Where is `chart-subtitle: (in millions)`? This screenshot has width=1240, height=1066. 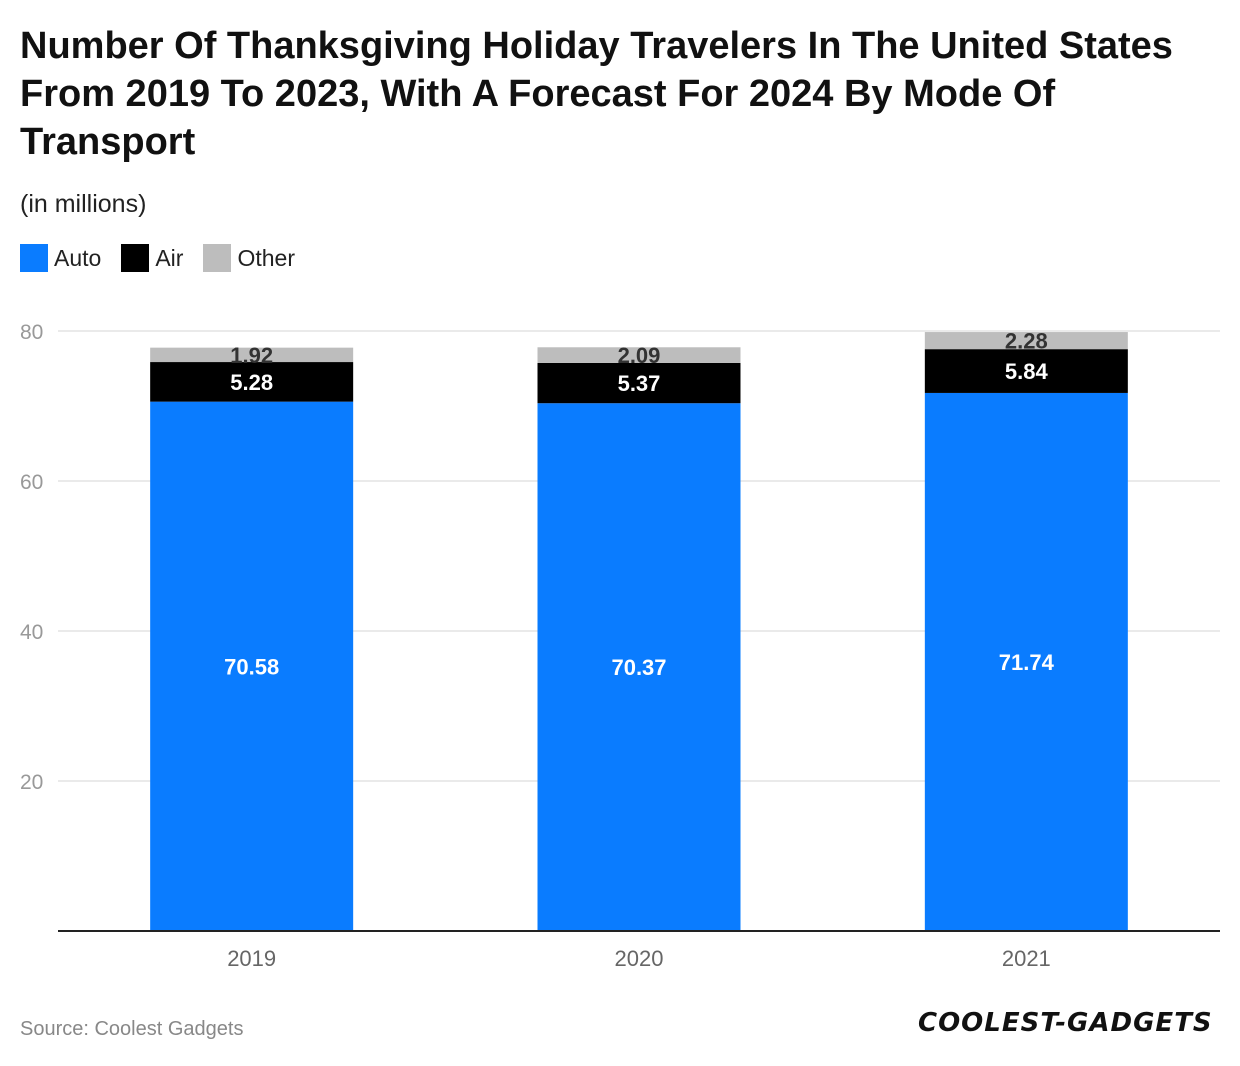
chart-subtitle: (in millions) is located at coordinates (83, 204).